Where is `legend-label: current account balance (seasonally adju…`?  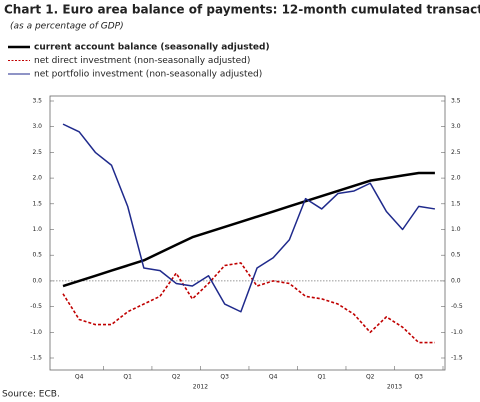 legend-label: current account balance (seasonally adju… is located at coordinates (152, 48).